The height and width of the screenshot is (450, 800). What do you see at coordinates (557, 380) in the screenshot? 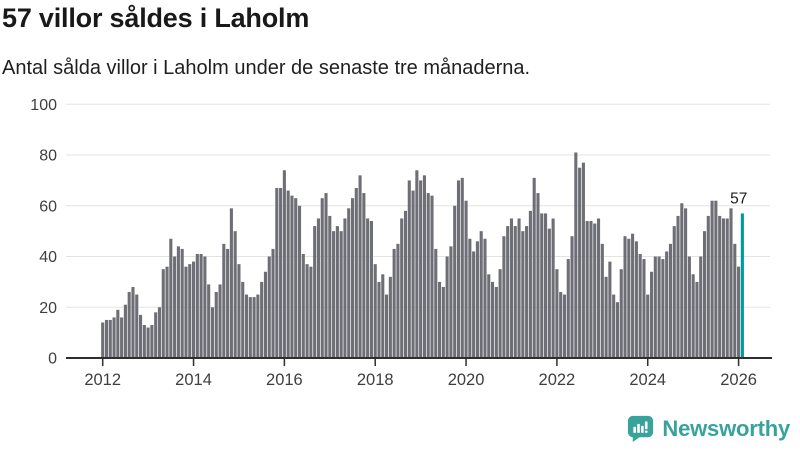
I see `x-tick-label: 2022` at bounding box center [557, 380].